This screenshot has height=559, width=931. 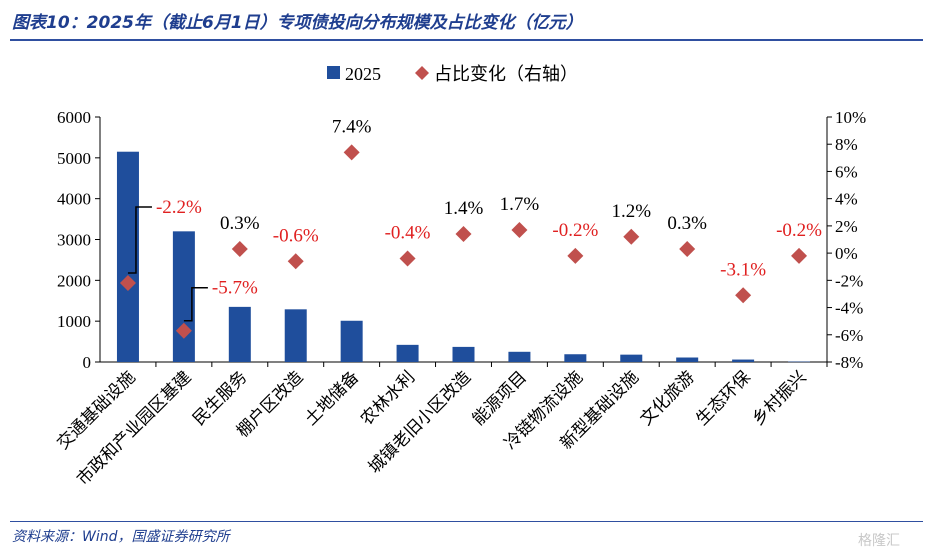 What do you see at coordinates (363, 74) in the screenshot?
I see `legend-bar-label: 2025` at bounding box center [363, 74].